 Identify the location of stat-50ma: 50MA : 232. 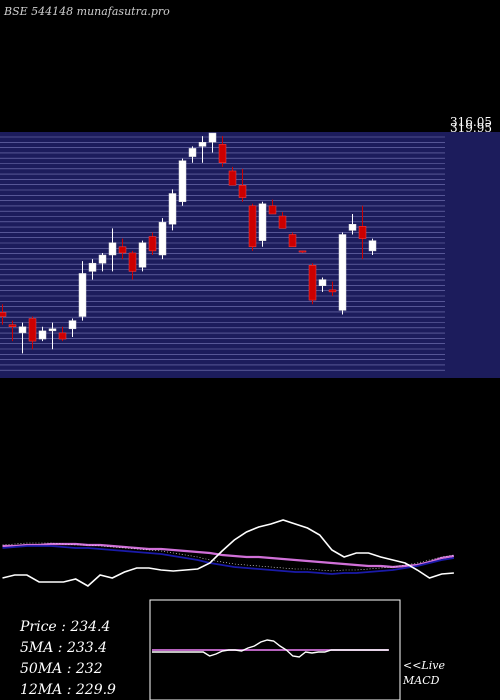
(61, 669).